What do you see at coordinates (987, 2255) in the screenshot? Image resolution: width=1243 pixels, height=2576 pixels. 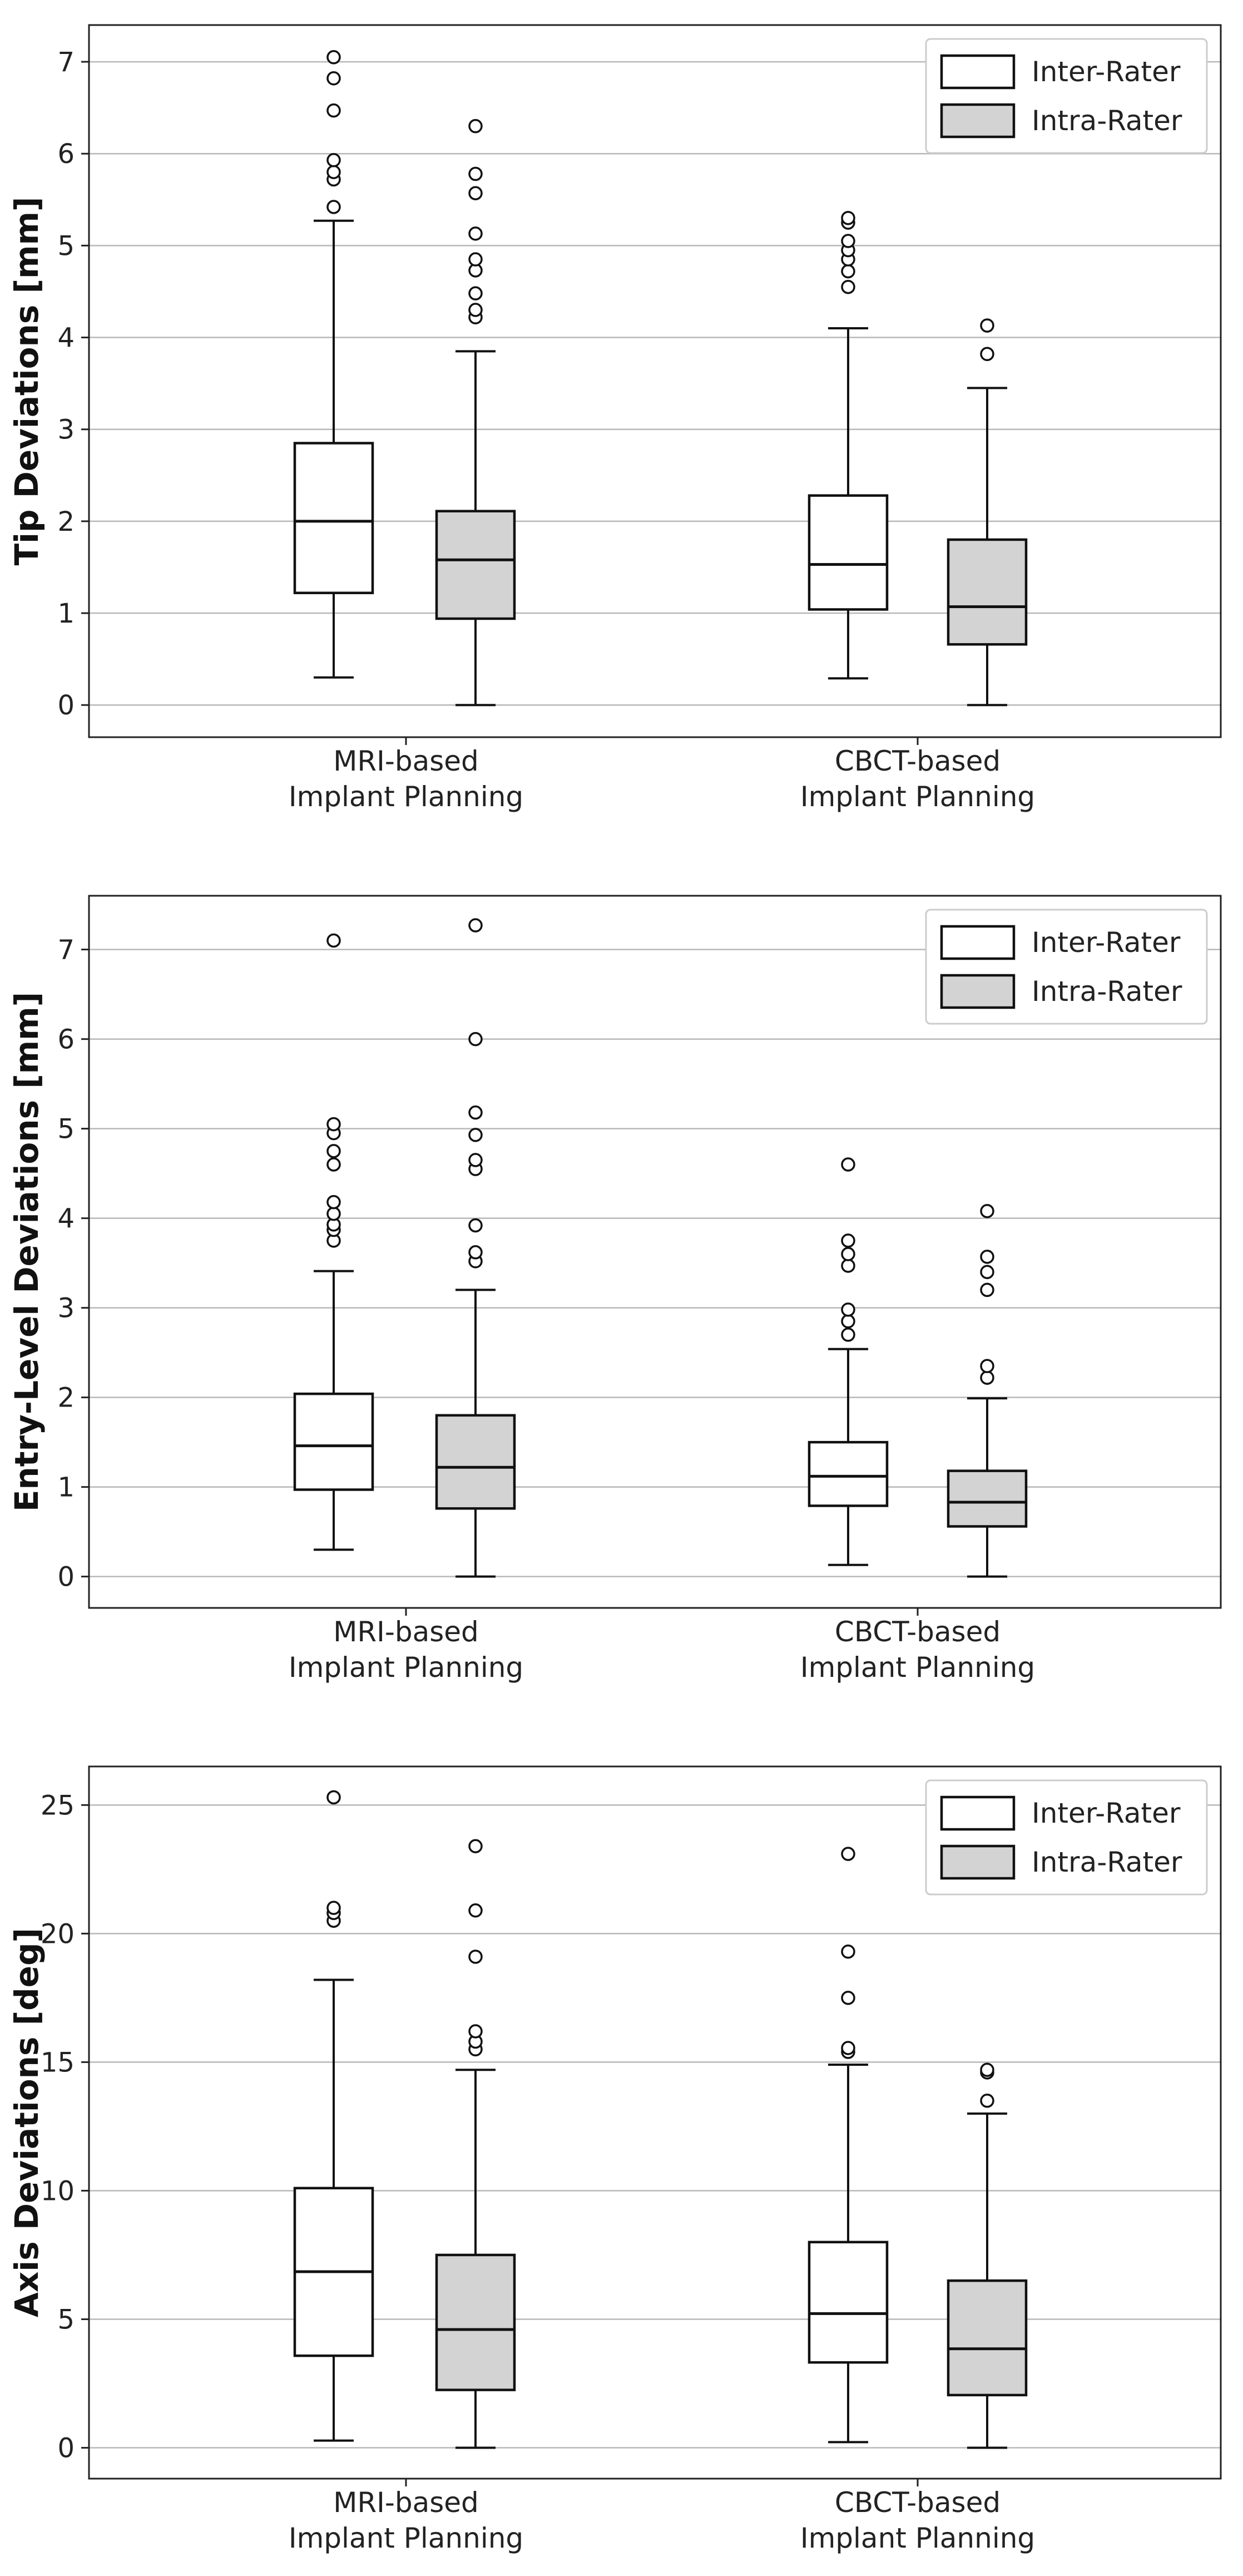 I see `box-intra-rater-cbct` at bounding box center [987, 2255].